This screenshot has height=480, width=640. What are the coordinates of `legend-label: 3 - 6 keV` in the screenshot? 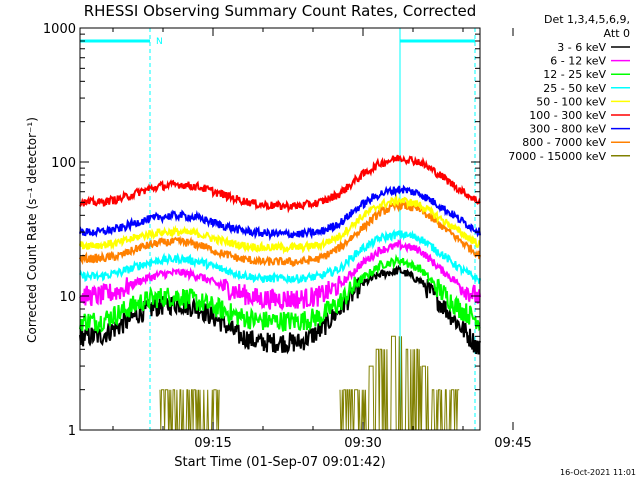 It's located at (581, 47).